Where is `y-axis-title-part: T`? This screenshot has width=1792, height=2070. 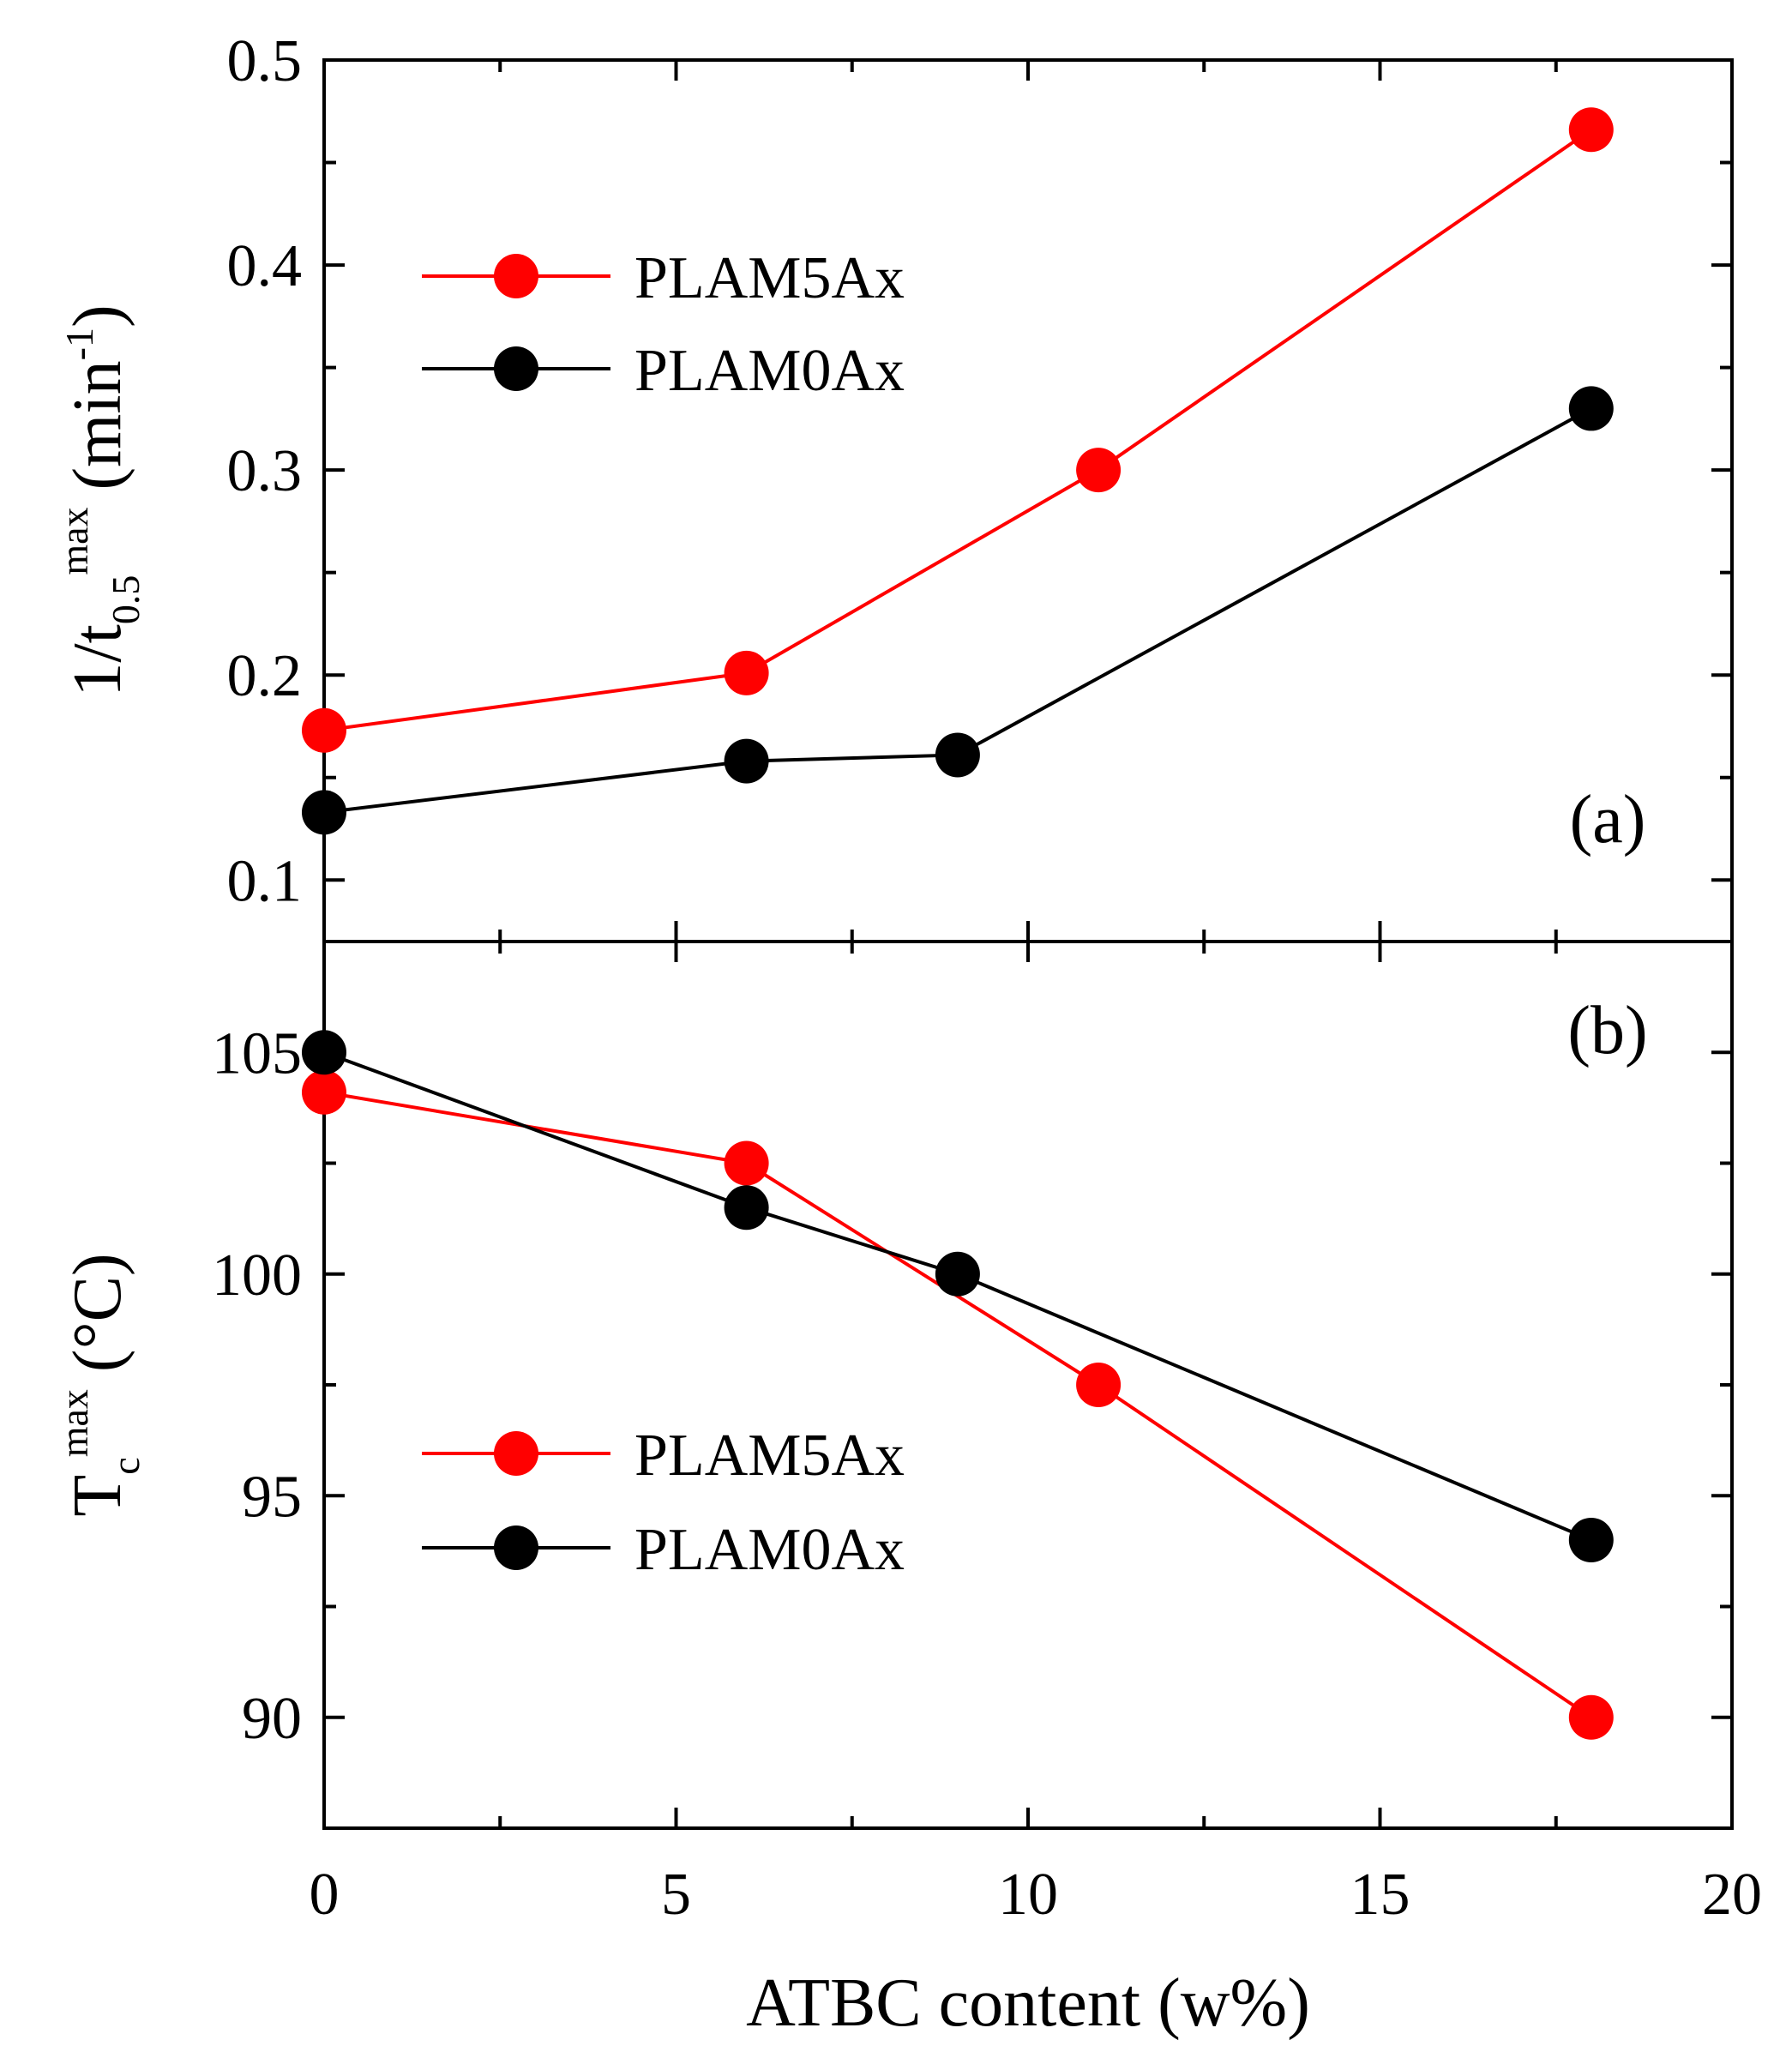 y-axis-title-part: T is located at coordinates (97, 1496).